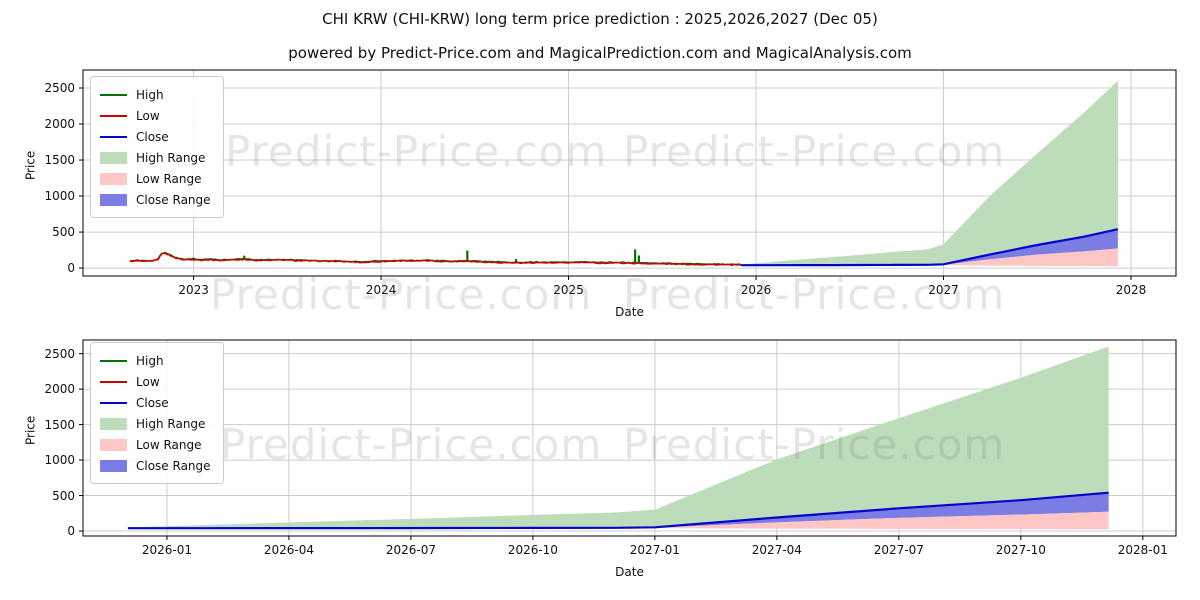 The image size is (1200, 600). I want to click on x-tick-label: 2026-10, so click(532, 550).